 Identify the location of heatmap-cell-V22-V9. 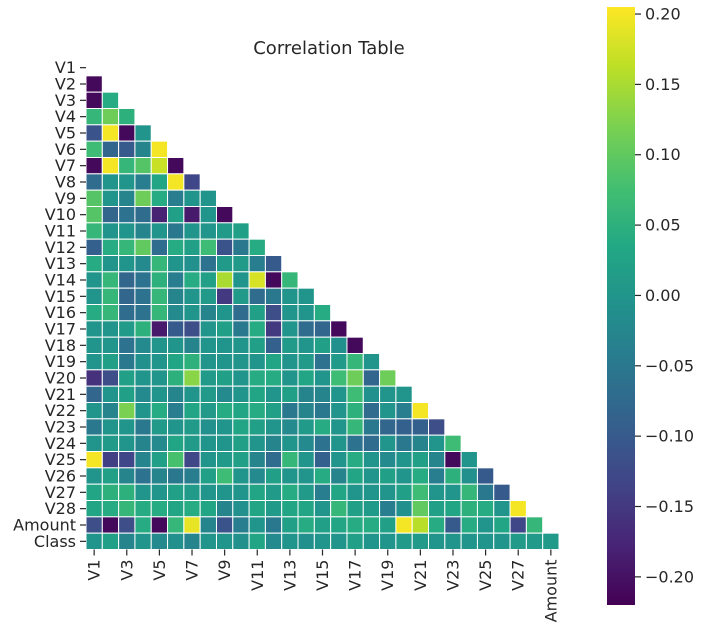
(224, 411).